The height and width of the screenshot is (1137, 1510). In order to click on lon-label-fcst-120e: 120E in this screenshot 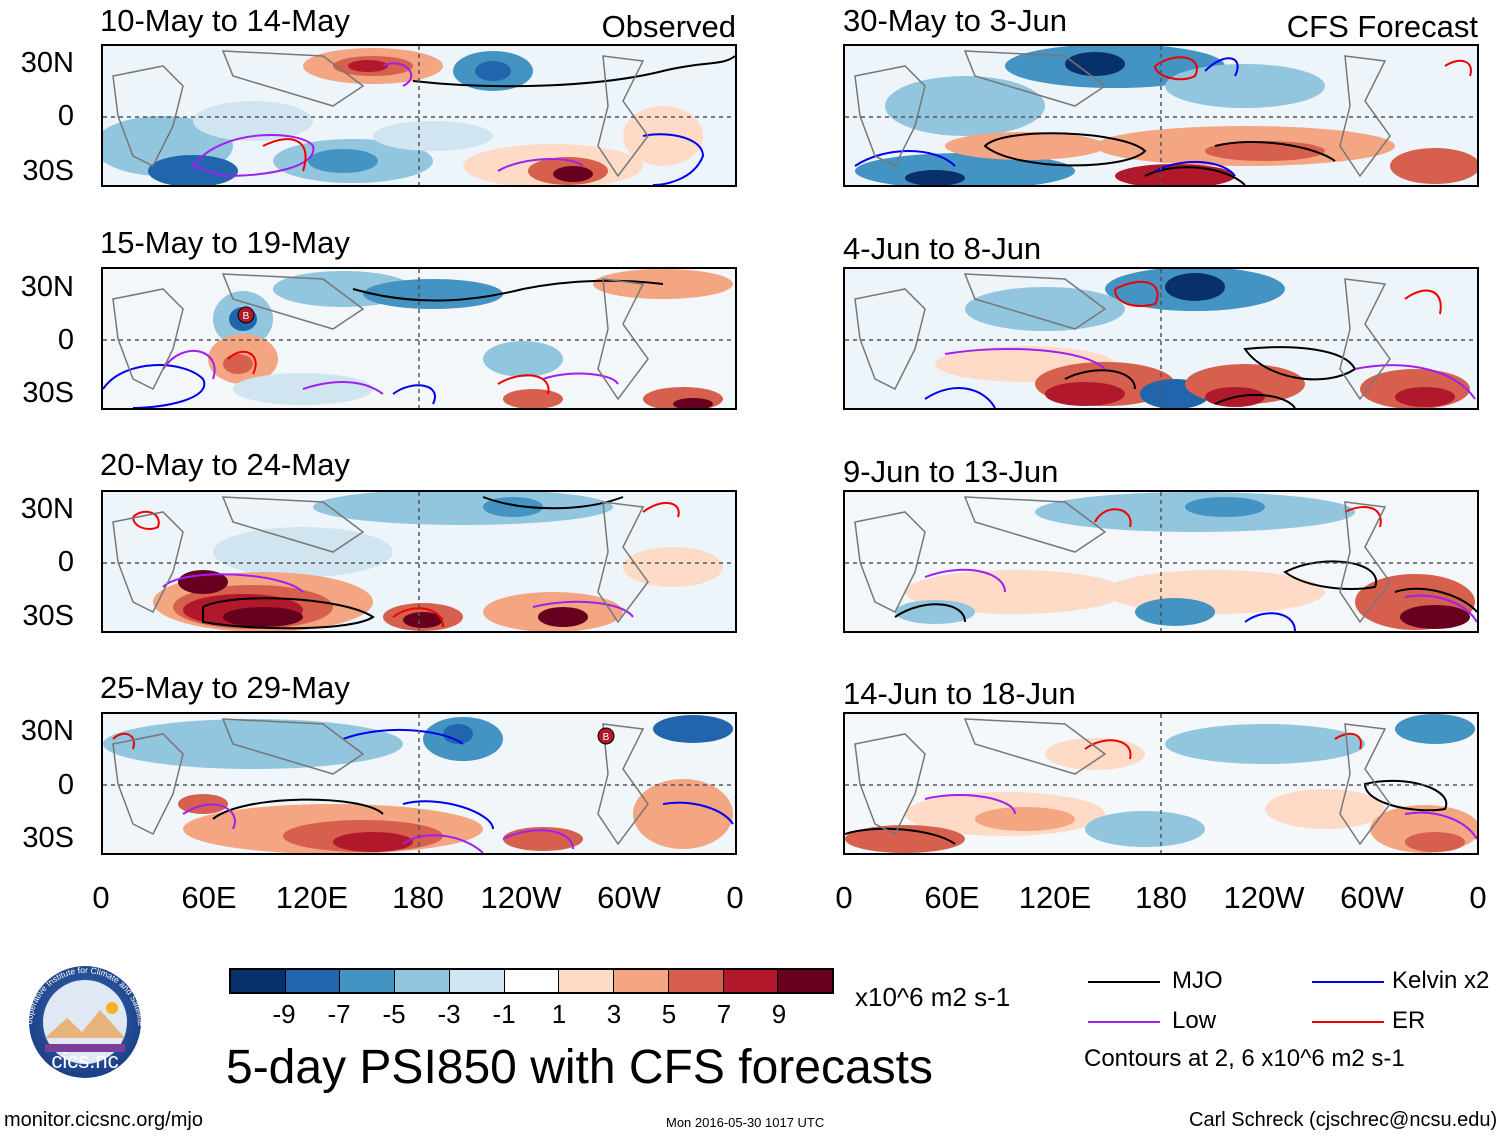, I will do `click(1055, 897)`.